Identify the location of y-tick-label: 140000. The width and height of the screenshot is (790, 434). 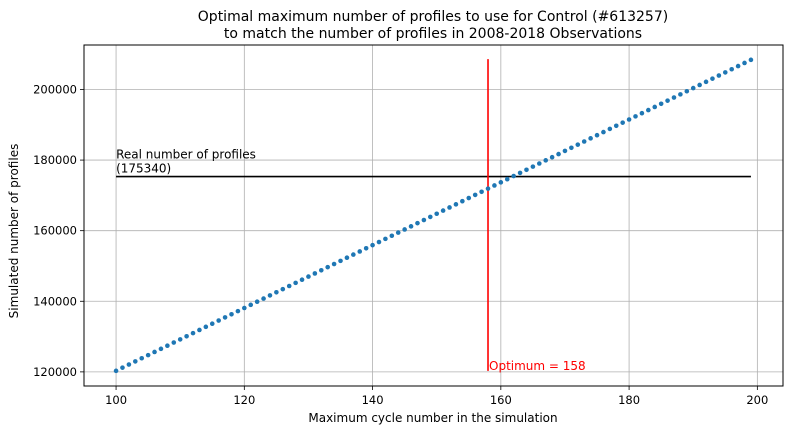
(55, 301).